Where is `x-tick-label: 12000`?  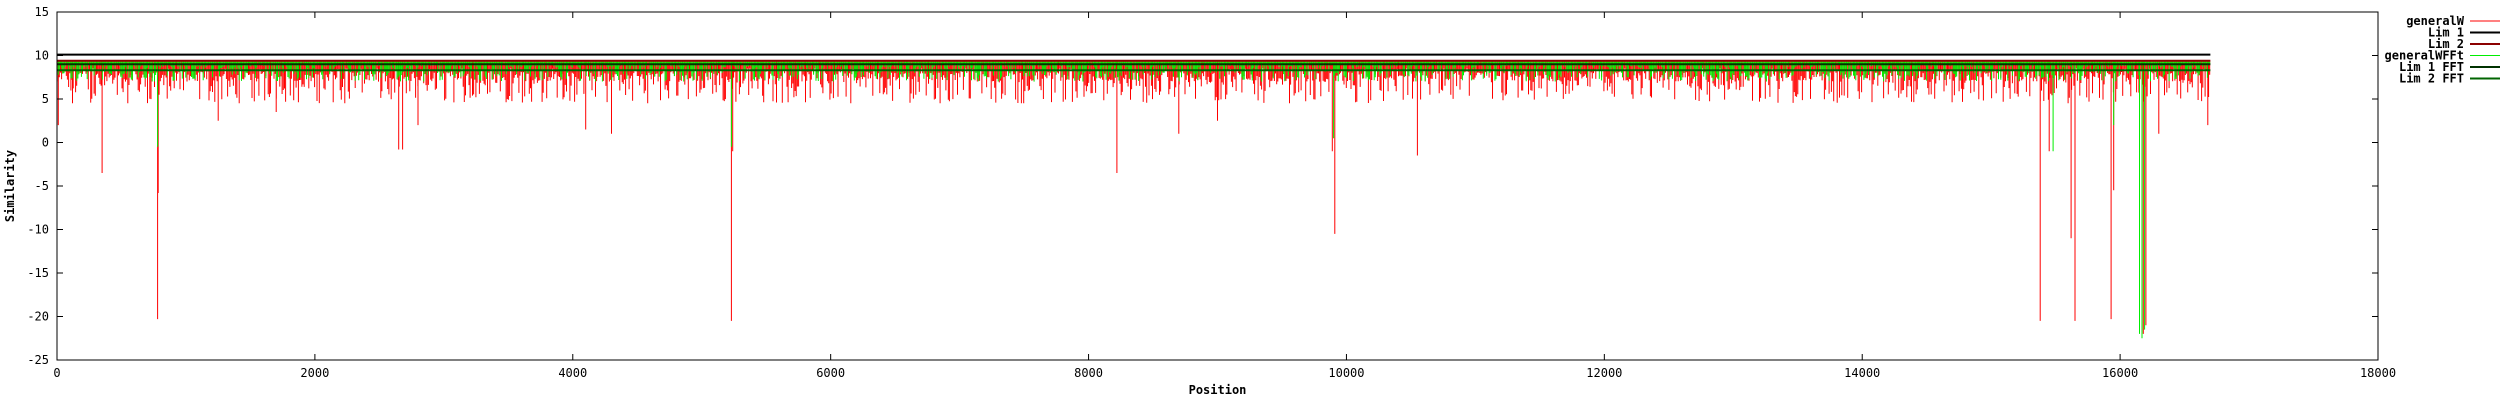 x-tick-label: 12000 is located at coordinates (1604, 373).